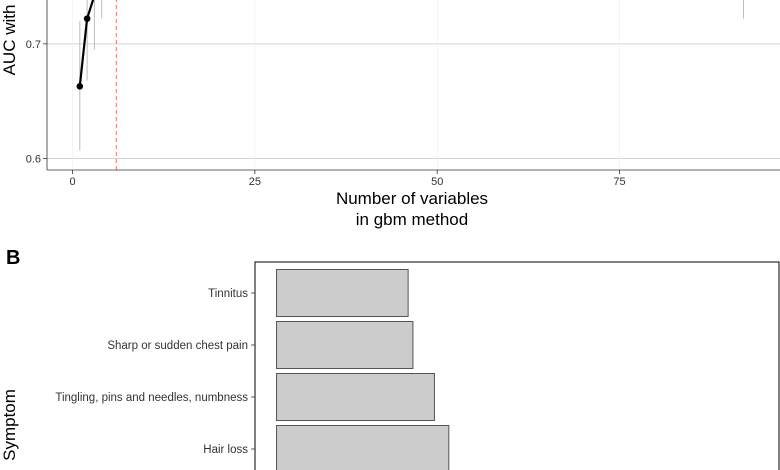 This screenshot has width=780, height=470. I want to click on panel-a-y-ticks: 0.6 0.7, so click(36, 102).